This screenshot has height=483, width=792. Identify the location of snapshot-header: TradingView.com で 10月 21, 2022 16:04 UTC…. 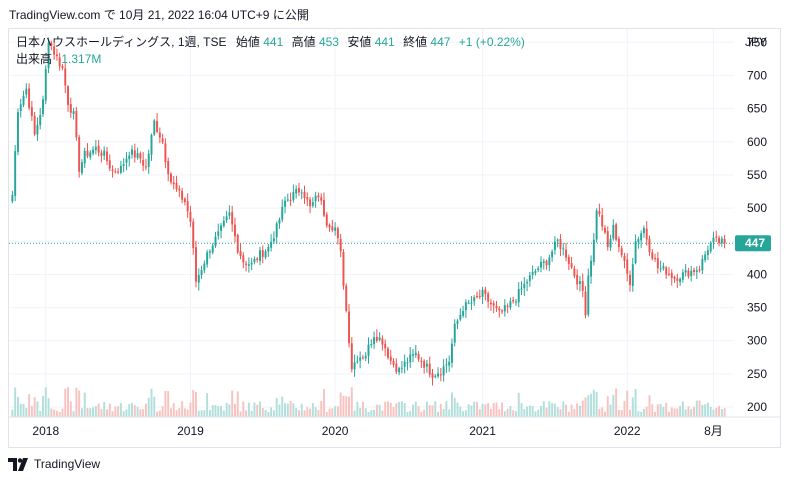
(159, 15).